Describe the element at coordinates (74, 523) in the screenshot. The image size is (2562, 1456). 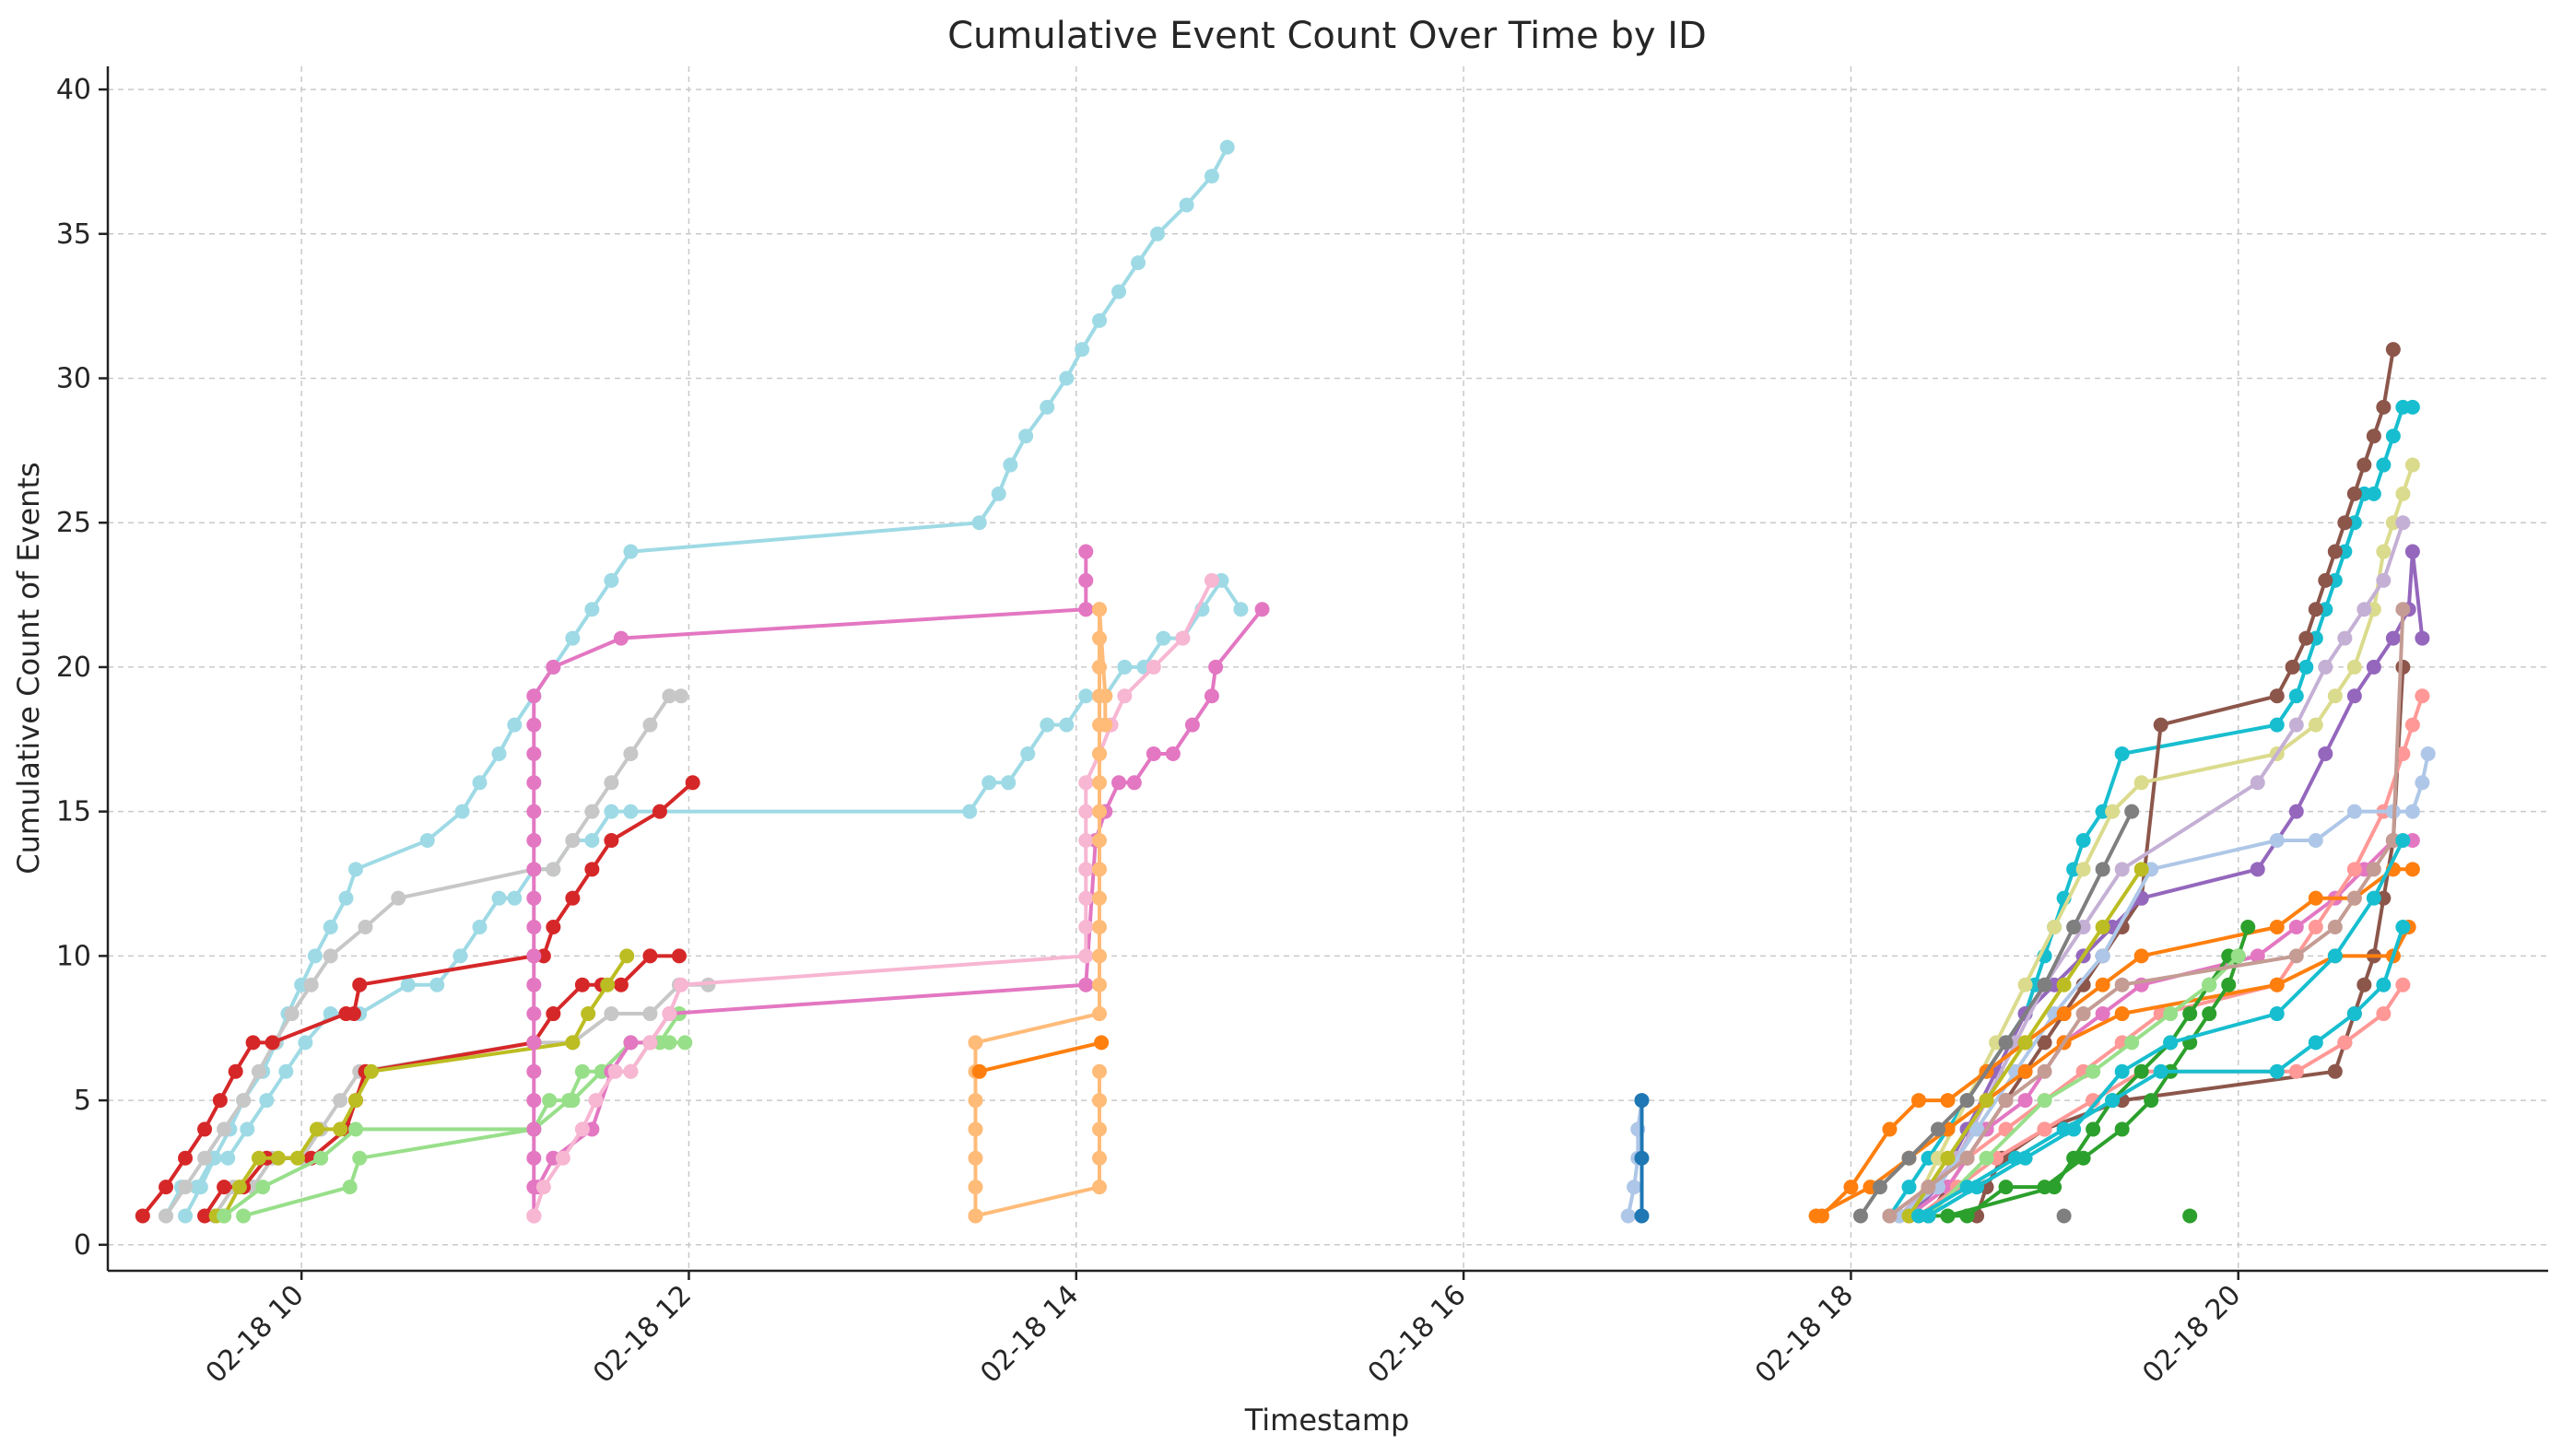
I see `y-tick-label: 25` at that location.